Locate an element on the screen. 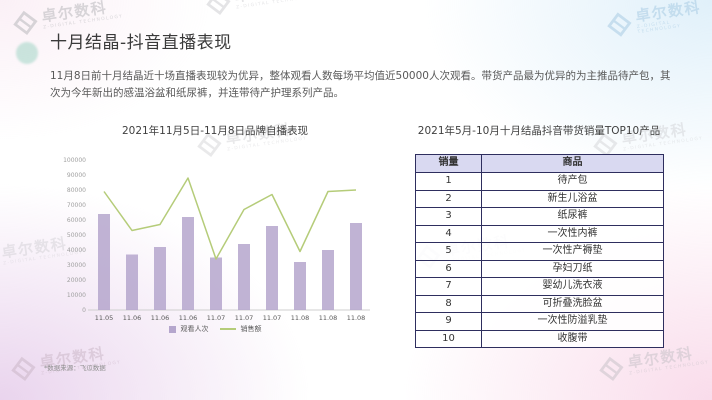 This screenshot has height=400, width=712. product-column-header: 商品 is located at coordinates (572, 163).